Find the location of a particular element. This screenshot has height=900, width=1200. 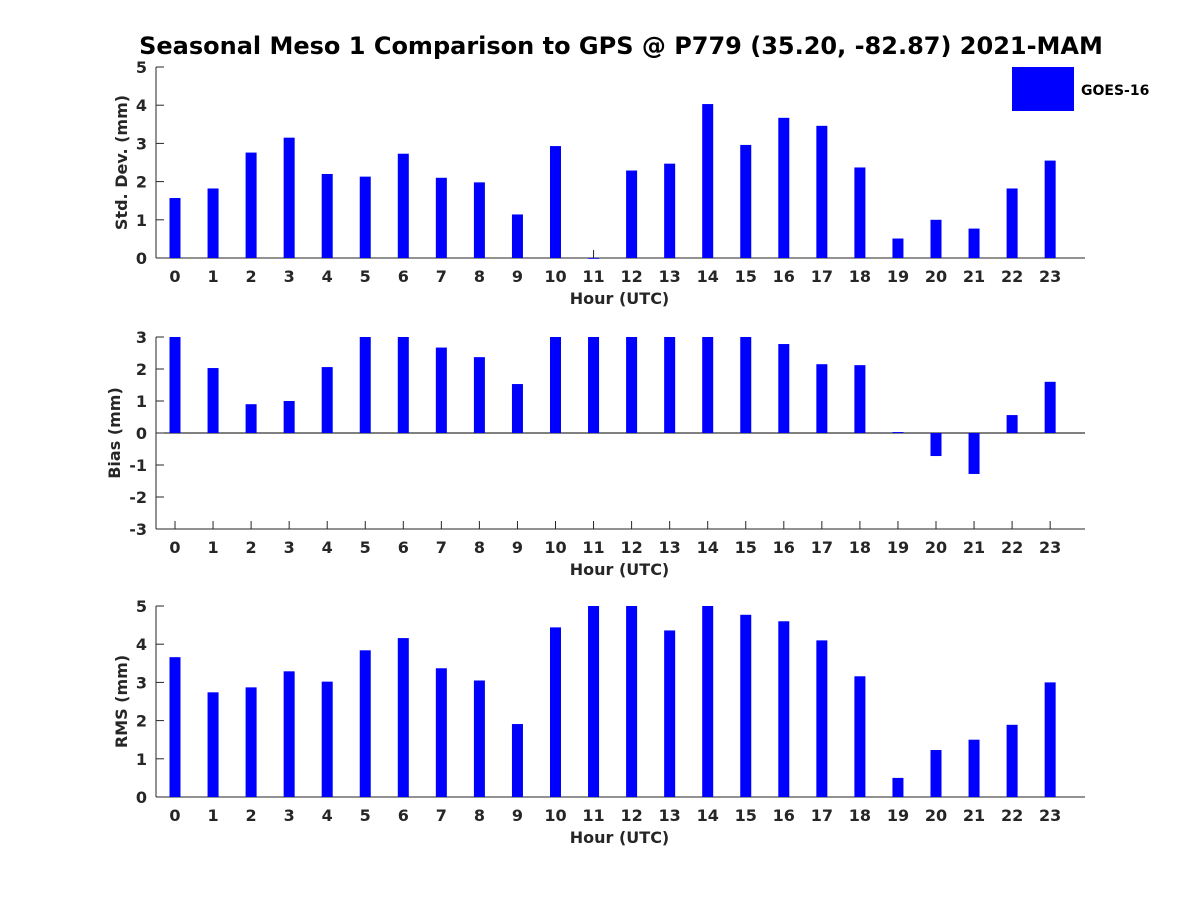

std-dev-x-tick-label: 7 is located at coordinates (441, 276).